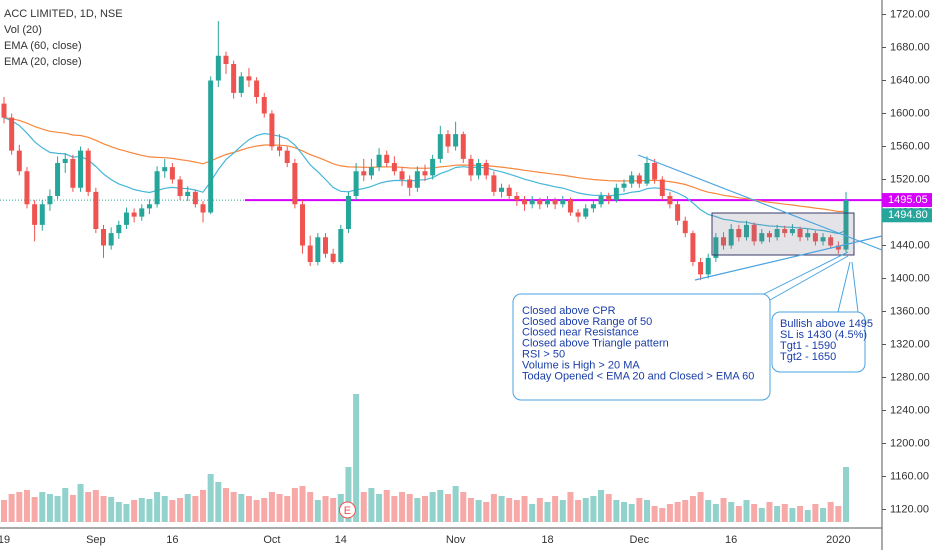 The height and width of the screenshot is (550, 932). I want to click on legend-item: EMA (20, close), so click(43, 62).